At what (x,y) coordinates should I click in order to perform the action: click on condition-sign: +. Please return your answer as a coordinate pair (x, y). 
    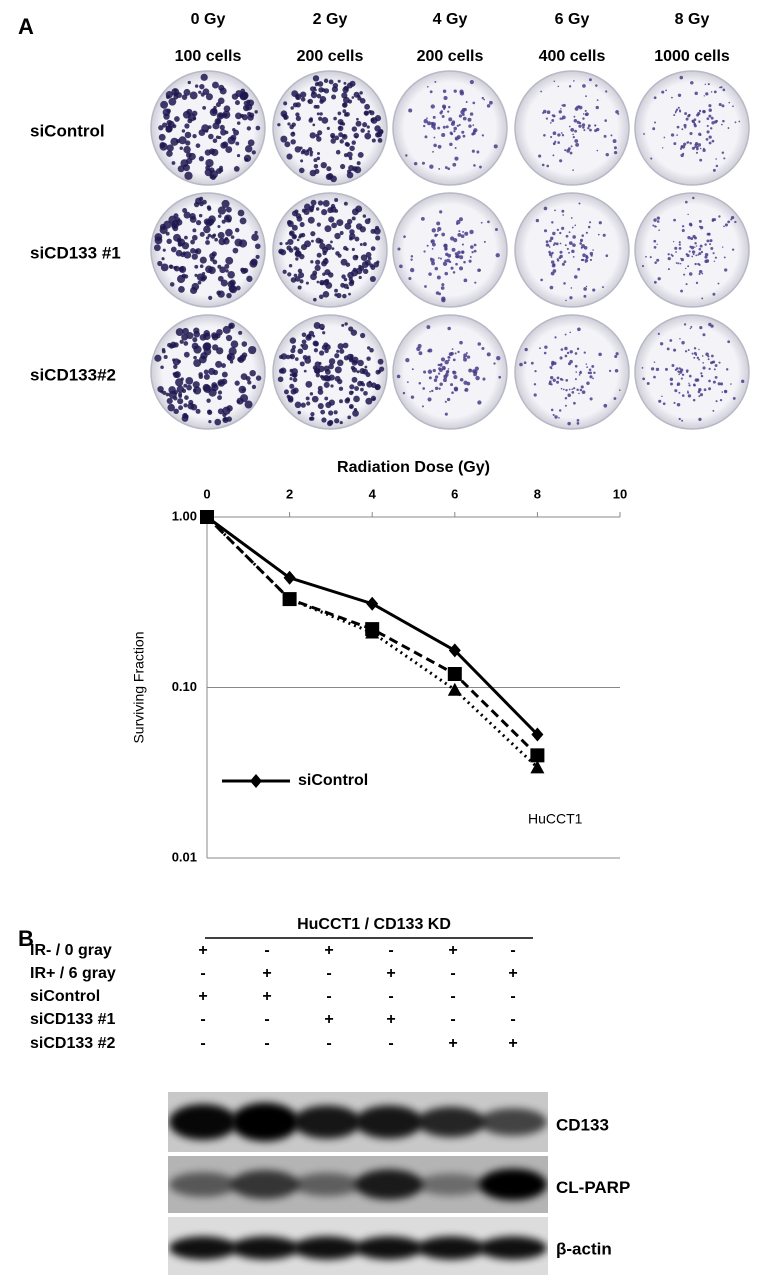
    Looking at the image, I should click on (328, 1019).